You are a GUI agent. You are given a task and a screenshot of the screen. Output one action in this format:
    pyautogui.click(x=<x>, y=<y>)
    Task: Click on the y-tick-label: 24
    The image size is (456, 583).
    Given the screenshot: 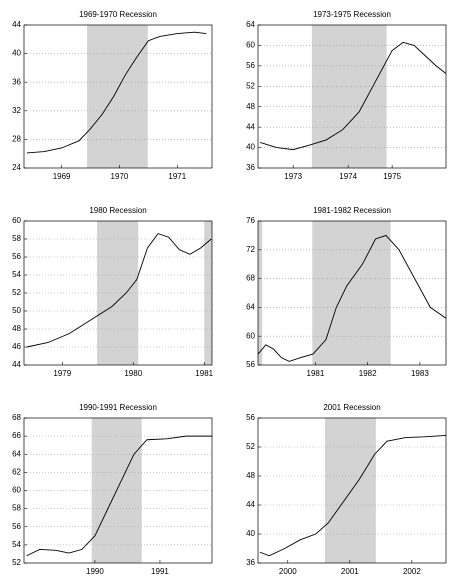 What is the action you would take?
    pyautogui.click(x=16, y=167)
    